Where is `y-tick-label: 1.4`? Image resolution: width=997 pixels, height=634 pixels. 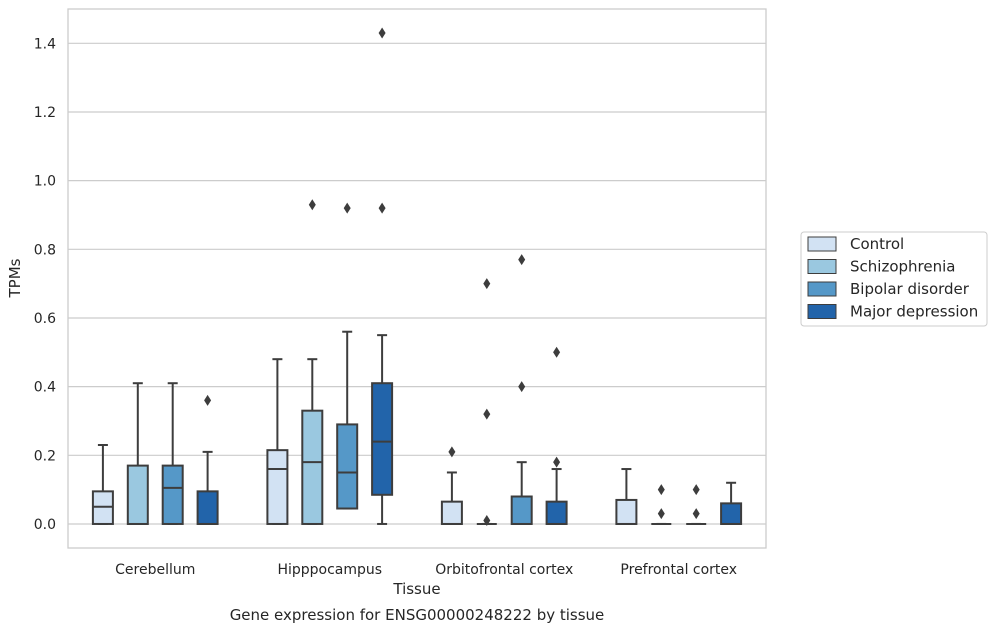
y-tick-label: 1.4 is located at coordinates (45, 44).